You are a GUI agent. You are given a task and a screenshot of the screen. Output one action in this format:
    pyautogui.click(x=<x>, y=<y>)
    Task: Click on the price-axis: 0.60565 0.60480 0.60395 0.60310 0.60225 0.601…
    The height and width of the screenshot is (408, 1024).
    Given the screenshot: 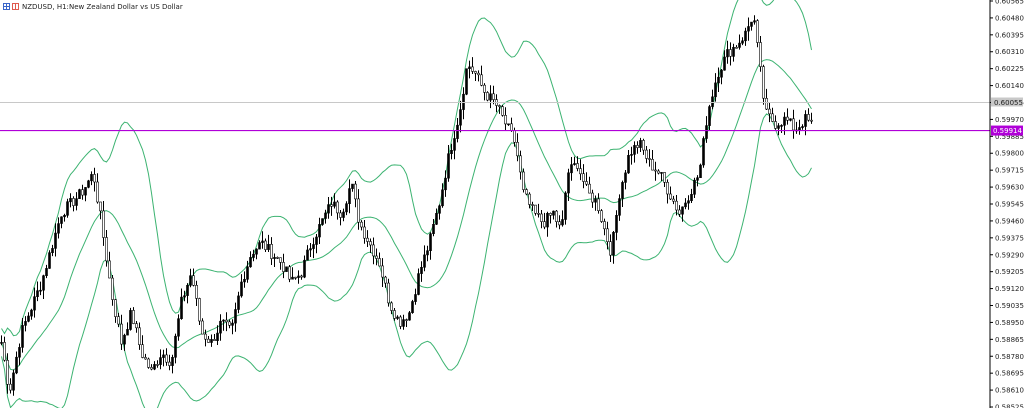 What is the action you would take?
    pyautogui.click(x=1006, y=204)
    